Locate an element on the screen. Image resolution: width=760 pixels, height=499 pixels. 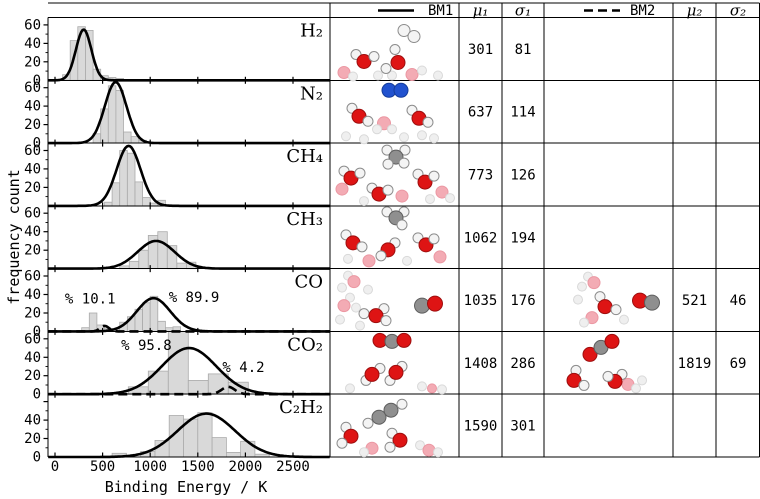
molecule-image-bm2-co2 is located at coordinates (606, 363).